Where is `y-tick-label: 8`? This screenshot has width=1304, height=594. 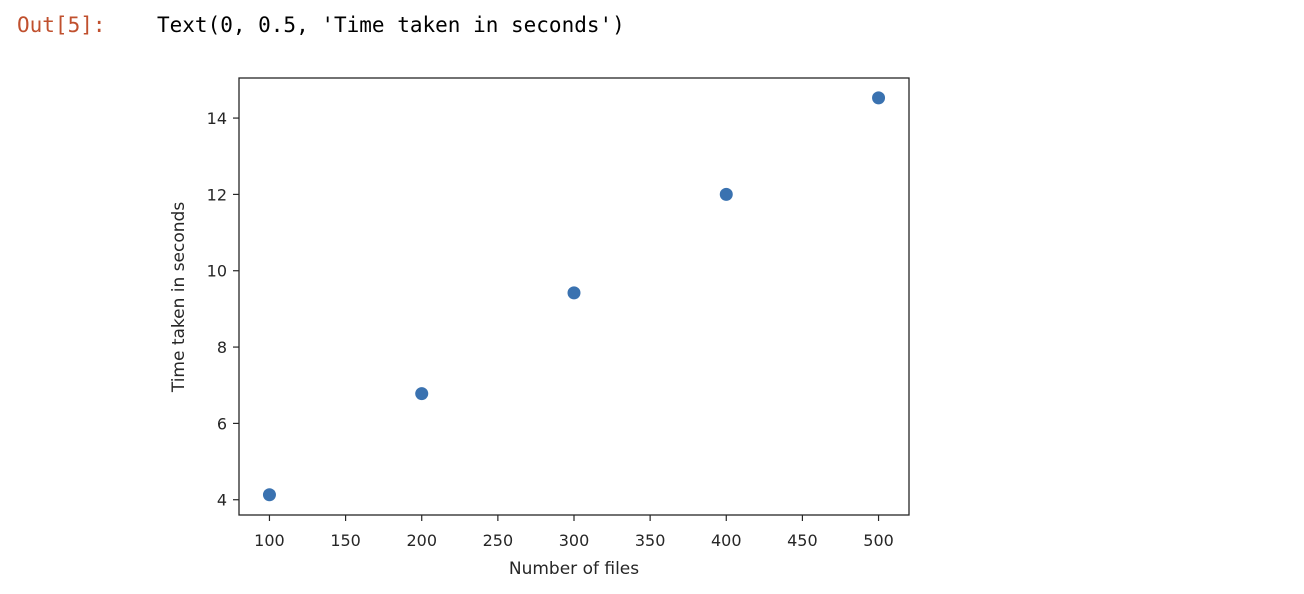
y-tick-label: 8 is located at coordinates (222, 347).